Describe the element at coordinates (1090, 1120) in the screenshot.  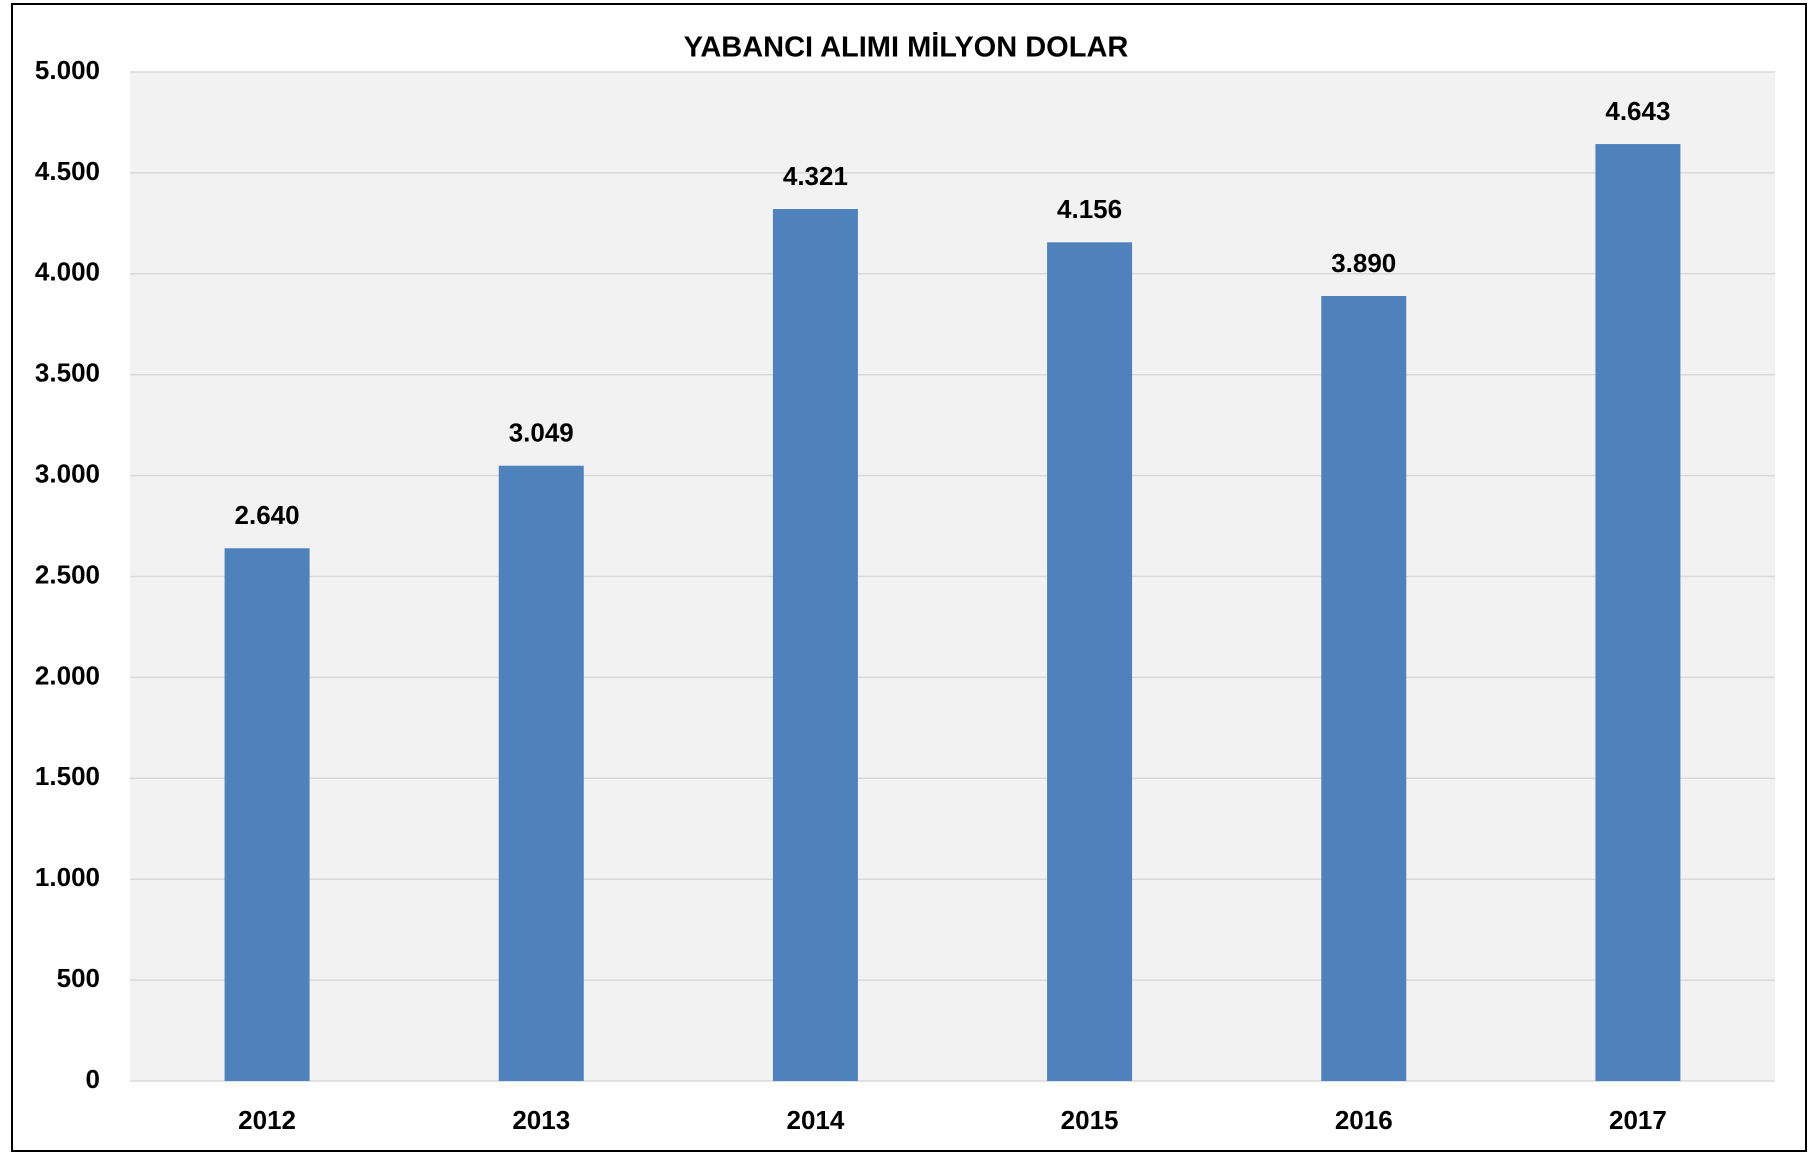
I see `x-tick-label: 2015` at that location.